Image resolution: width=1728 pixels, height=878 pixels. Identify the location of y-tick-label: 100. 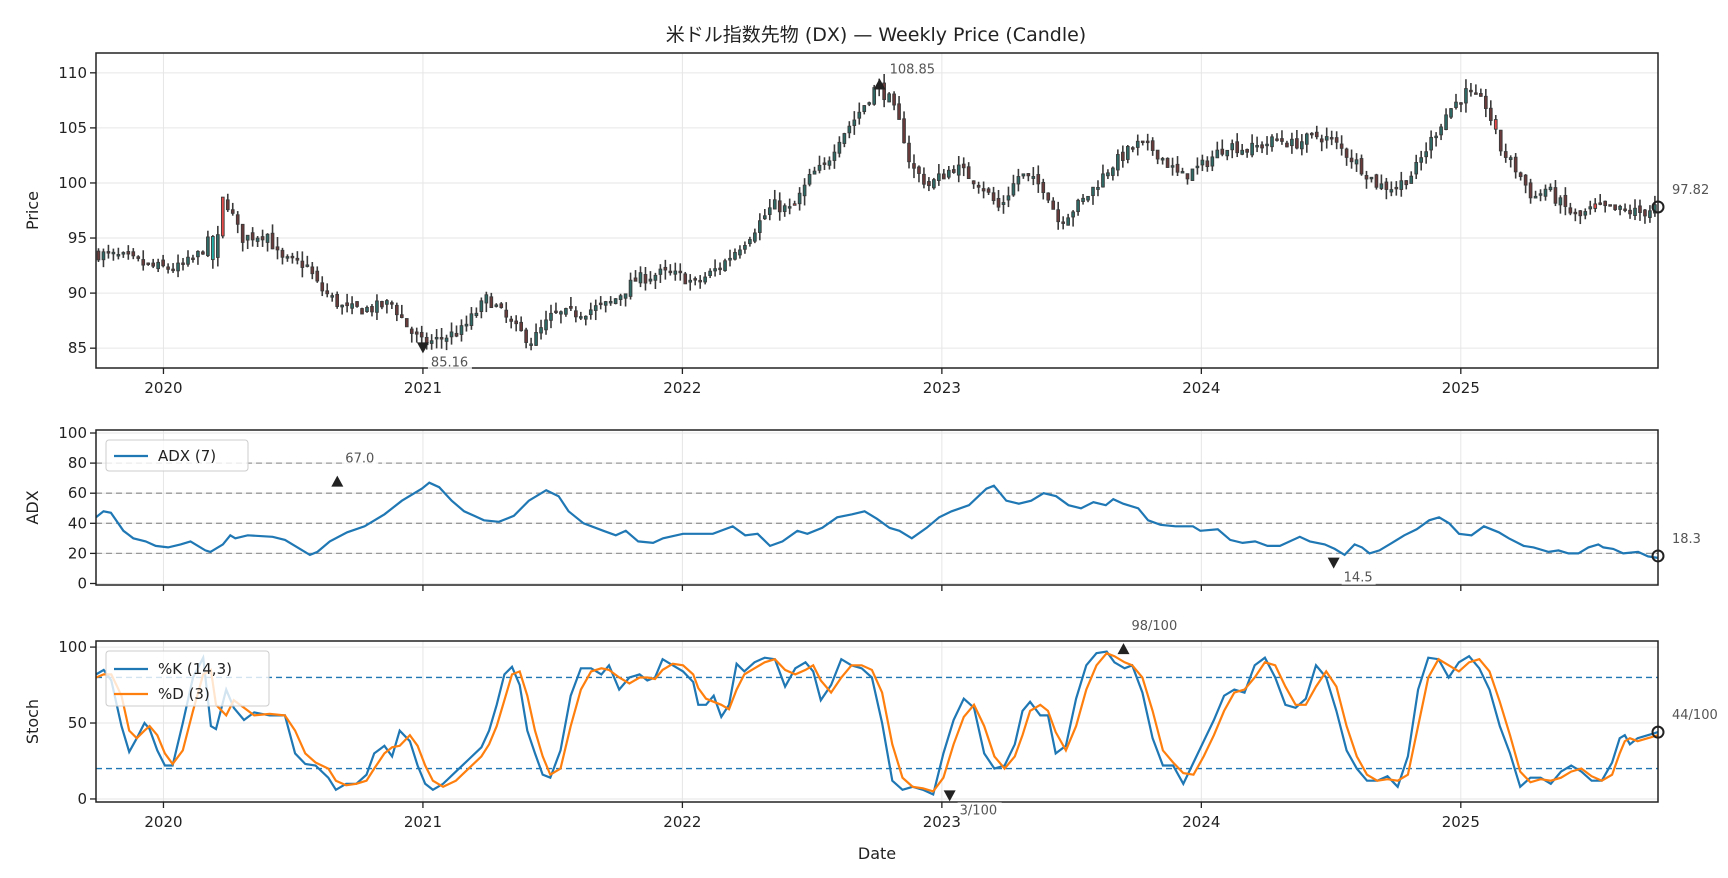
(72, 433).